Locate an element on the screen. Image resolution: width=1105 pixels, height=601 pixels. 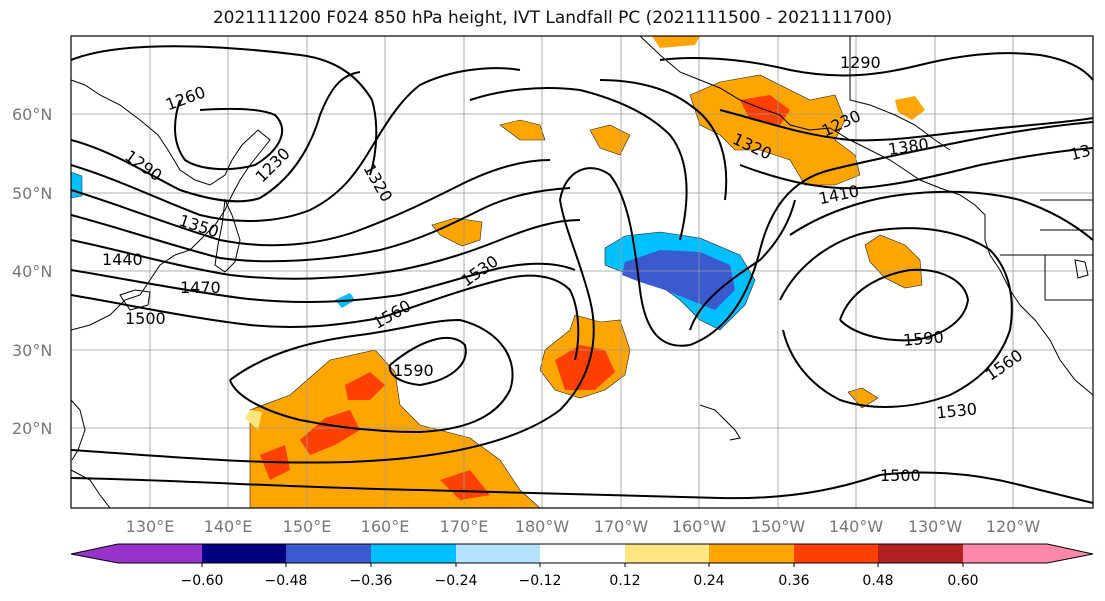
contour-label: 1530 is located at coordinates (956, 410).